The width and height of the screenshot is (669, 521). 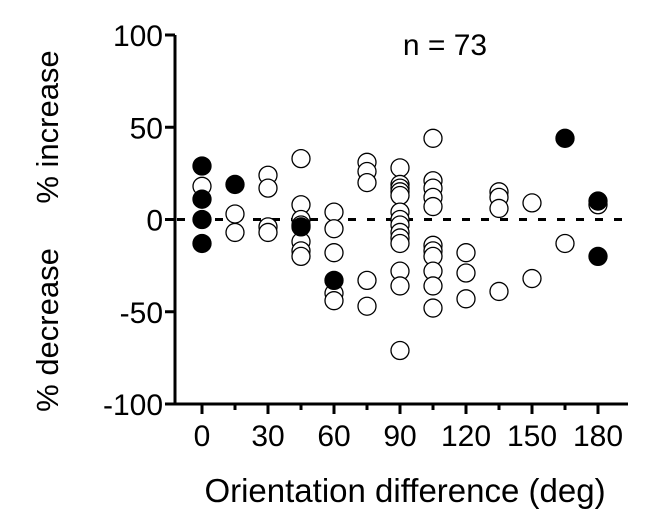 What do you see at coordinates (333, 436) in the screenshot?
I see `x-tick-label: 60` at bounding box center [333, 436].